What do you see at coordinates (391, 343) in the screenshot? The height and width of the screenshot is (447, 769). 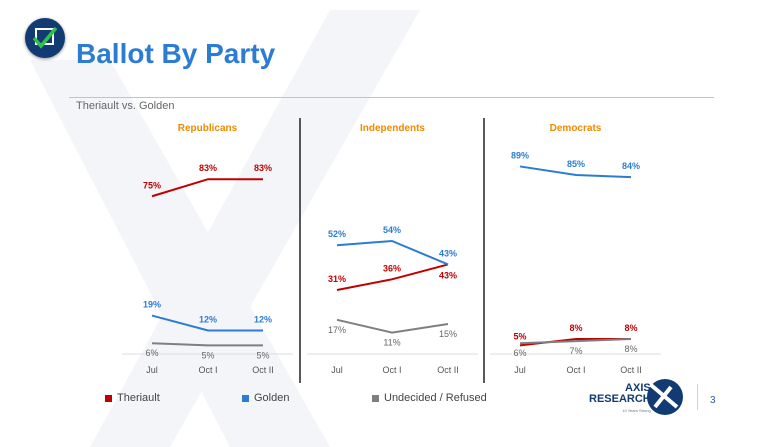 I see `data-label: 11%` at bounding box center [391, 343].